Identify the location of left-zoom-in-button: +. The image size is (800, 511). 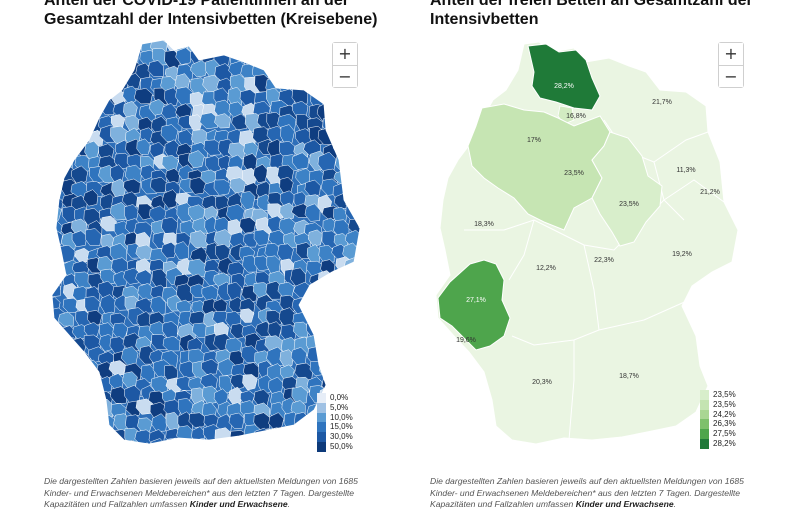
(345, 54).